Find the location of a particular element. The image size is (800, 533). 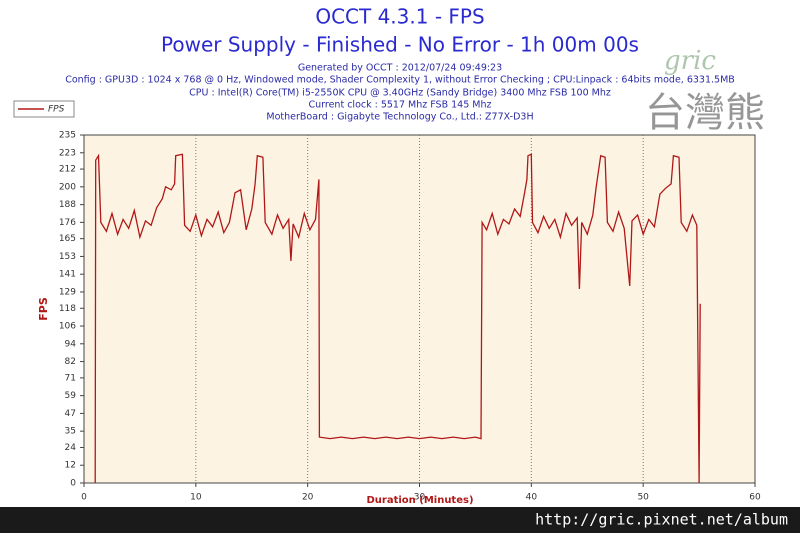

info-line: Generated by OCCT : 2012/07/24 09:49:23 is located at coordinates (400, 68).